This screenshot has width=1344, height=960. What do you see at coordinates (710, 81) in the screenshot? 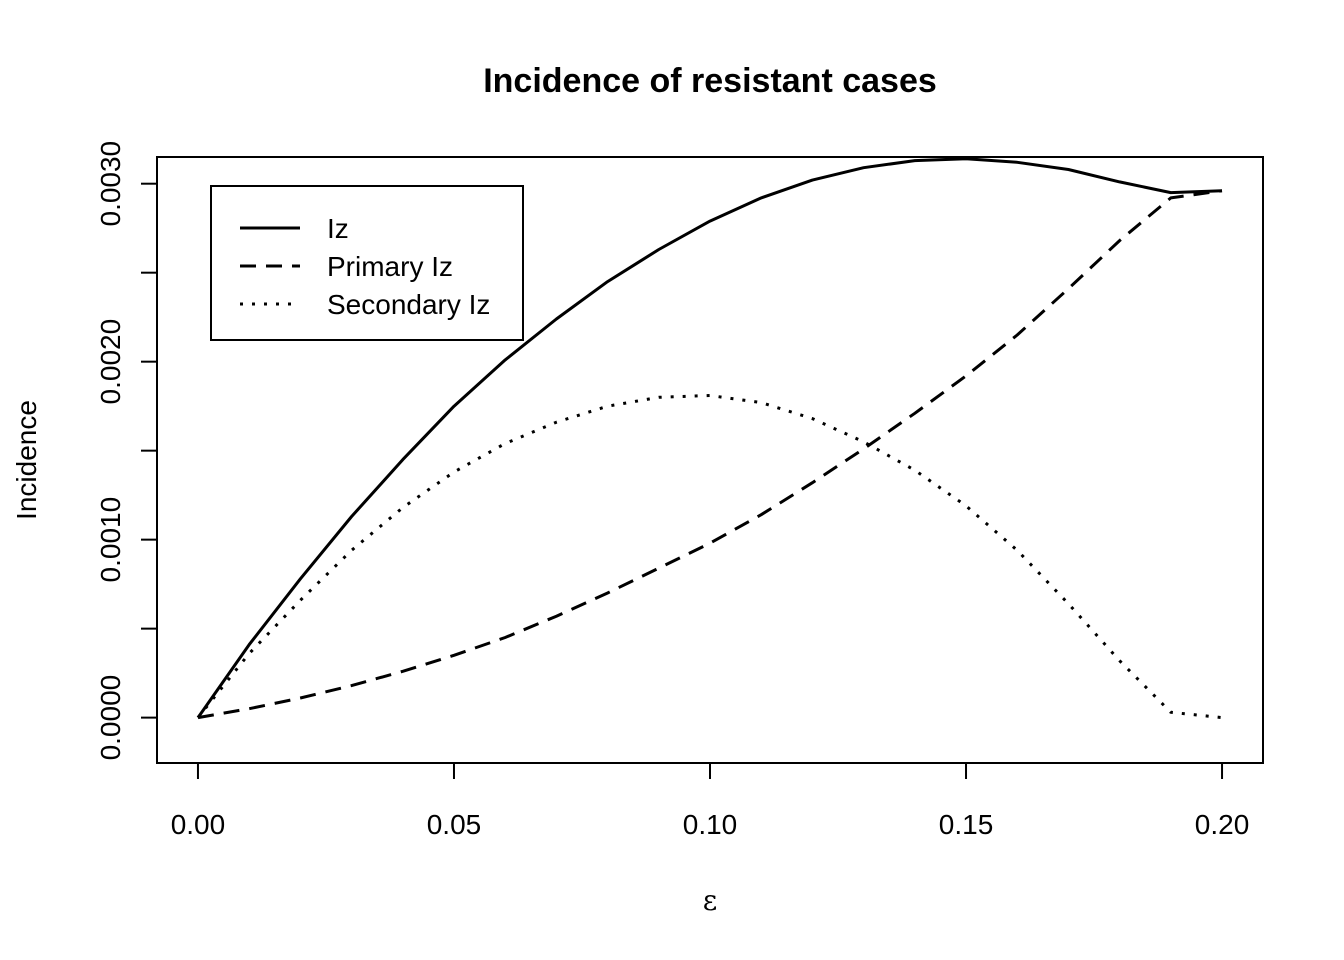
I see `chart-title: Incidence of resistant cases` at bounding box center [710, 81].